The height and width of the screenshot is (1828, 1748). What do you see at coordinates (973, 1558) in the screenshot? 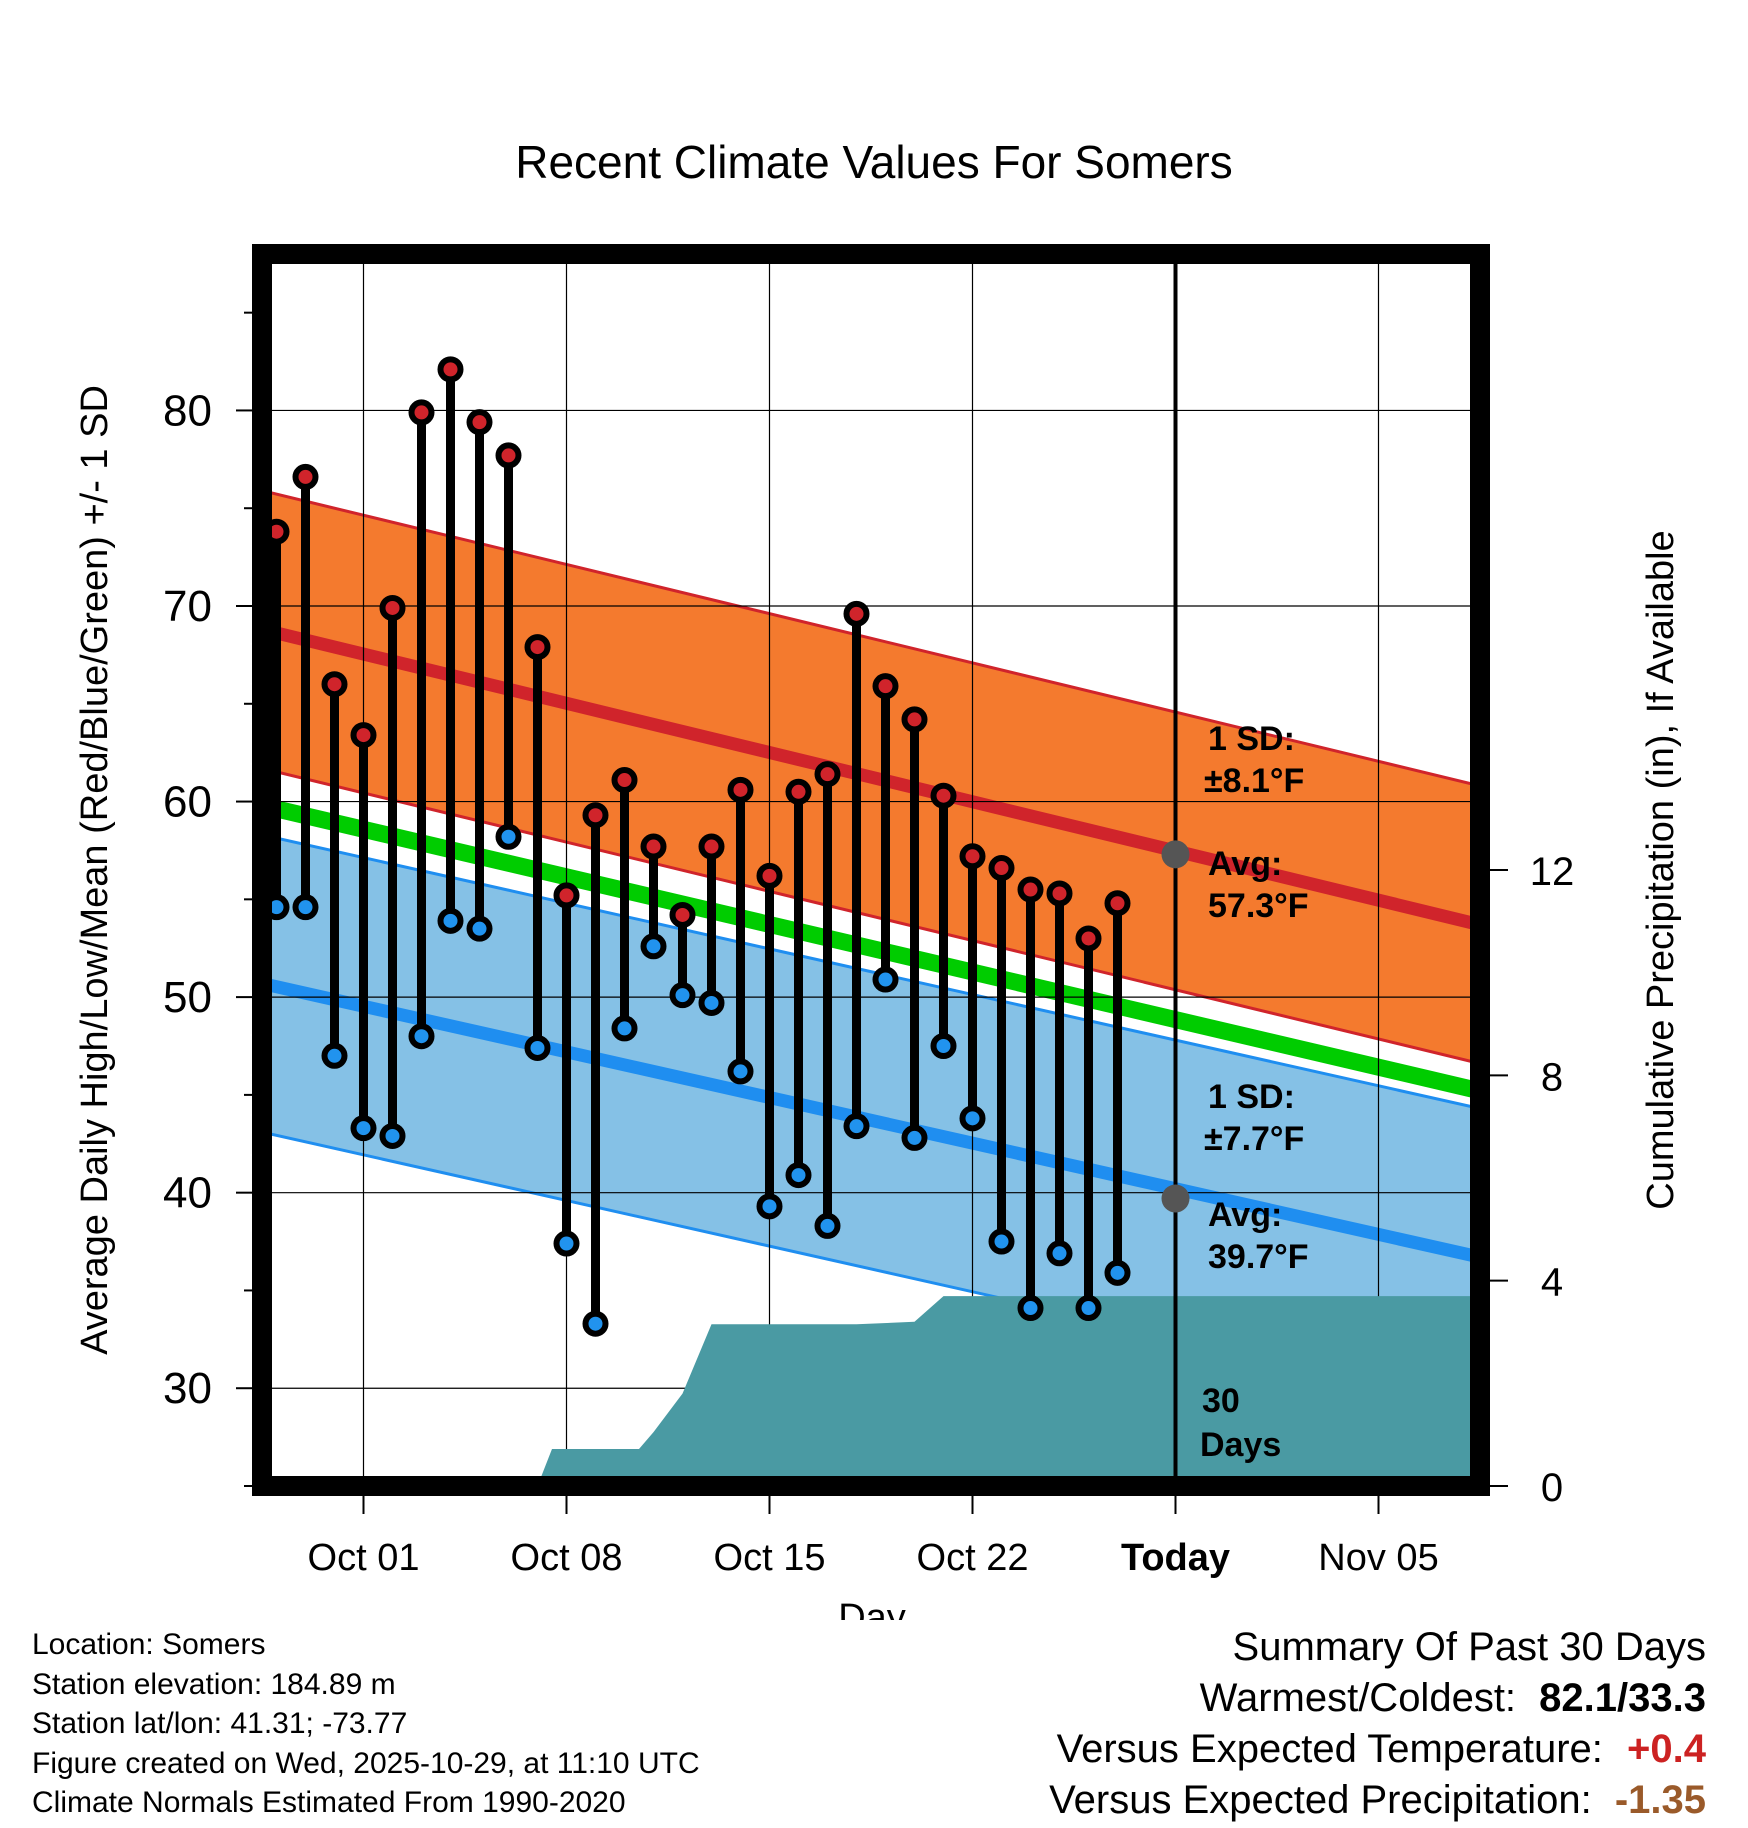
I see `x-tick-label: Oct 22` at bounding box center [973, 1558].